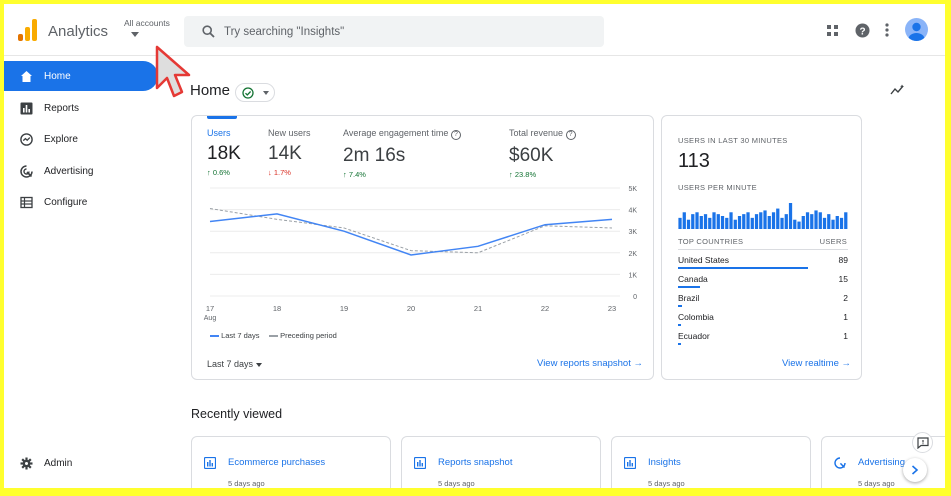  I want to click on x-tick-label: 17, so click(210, 308).